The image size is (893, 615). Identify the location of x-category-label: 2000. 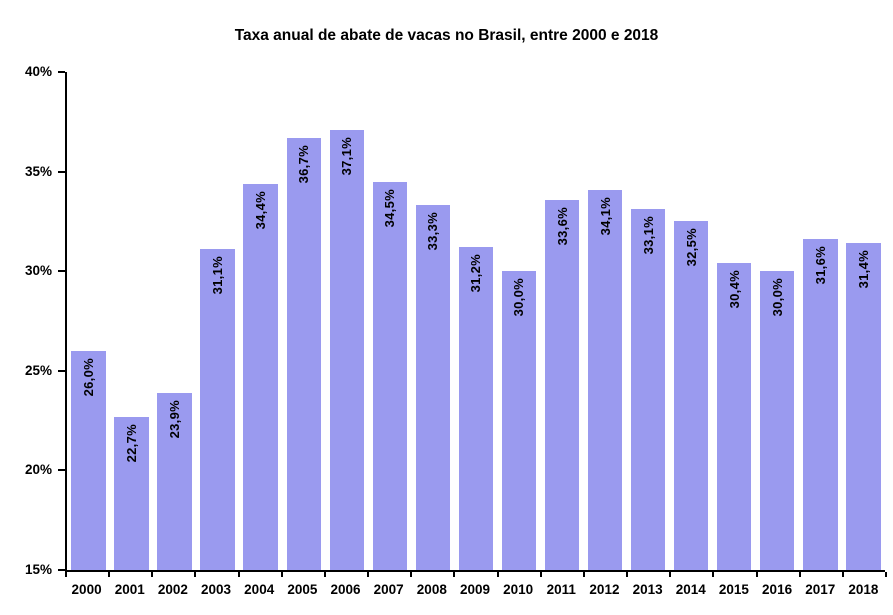
(86, 589).